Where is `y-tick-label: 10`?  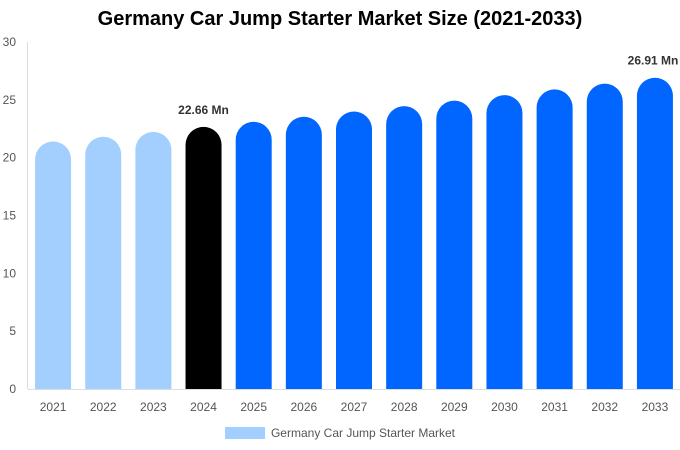
y-tick-label: 10 is located at coordinates (10, 273).